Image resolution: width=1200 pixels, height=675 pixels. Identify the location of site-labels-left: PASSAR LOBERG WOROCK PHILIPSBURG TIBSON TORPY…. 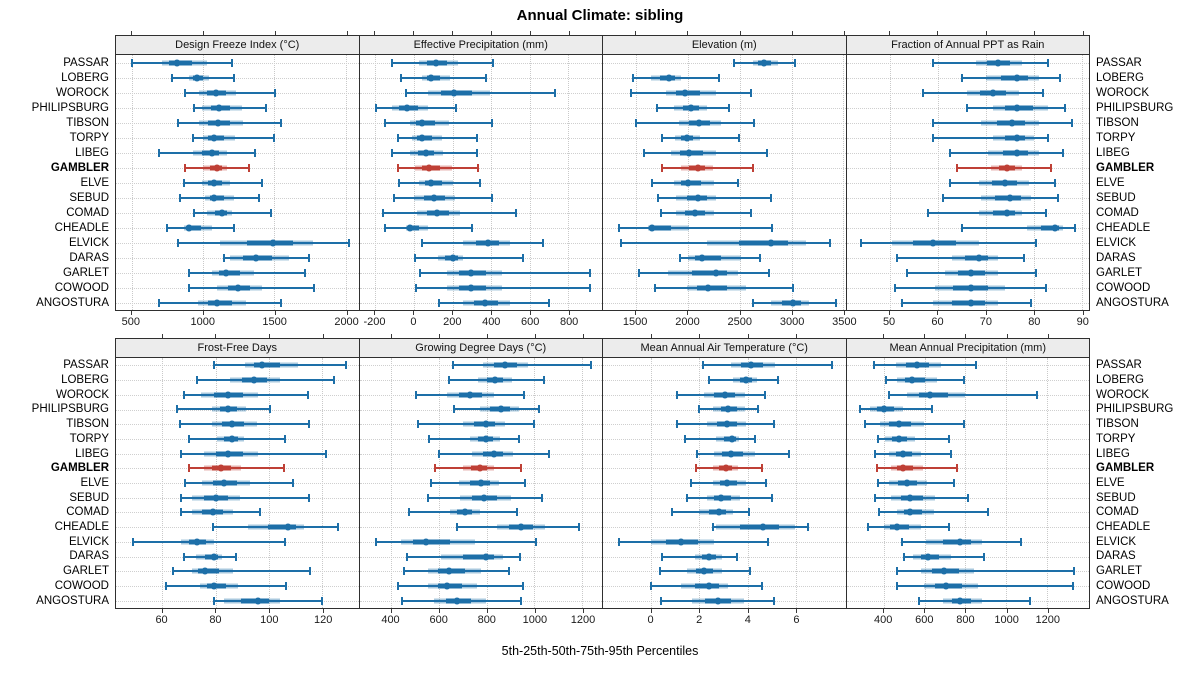
(57, 170).